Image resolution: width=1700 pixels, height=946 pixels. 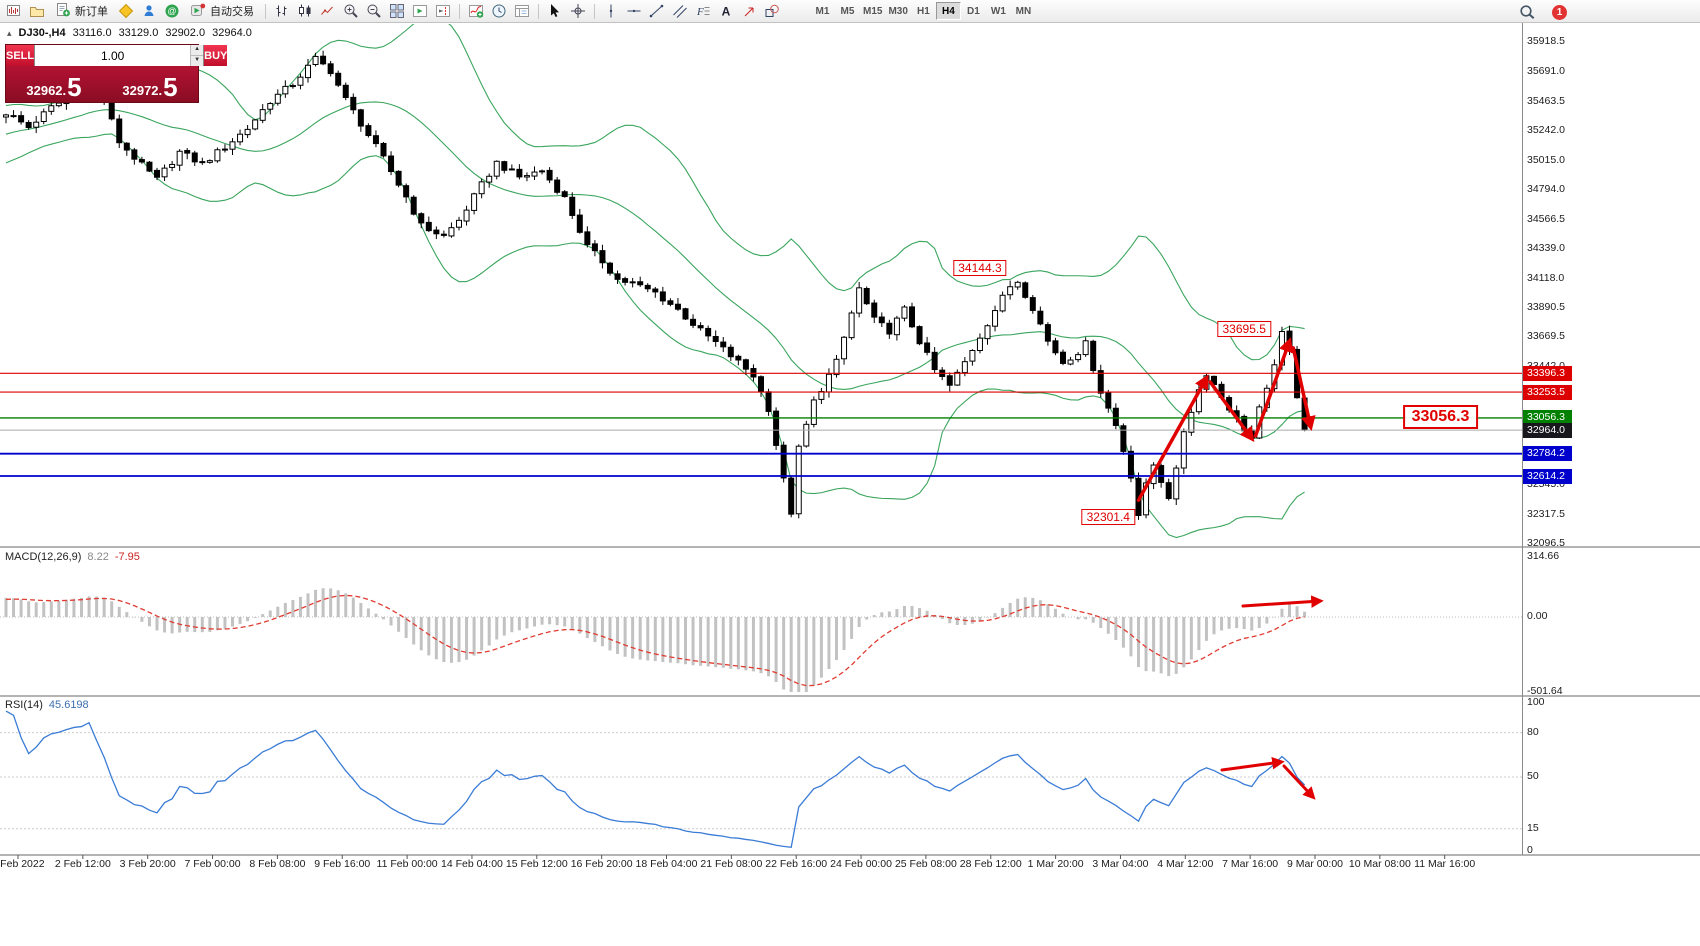 What do you see at coordinates (1547, 454) in the screenshot?
I see `price-badge: 32784.2` at bounding box center [1547, 454].